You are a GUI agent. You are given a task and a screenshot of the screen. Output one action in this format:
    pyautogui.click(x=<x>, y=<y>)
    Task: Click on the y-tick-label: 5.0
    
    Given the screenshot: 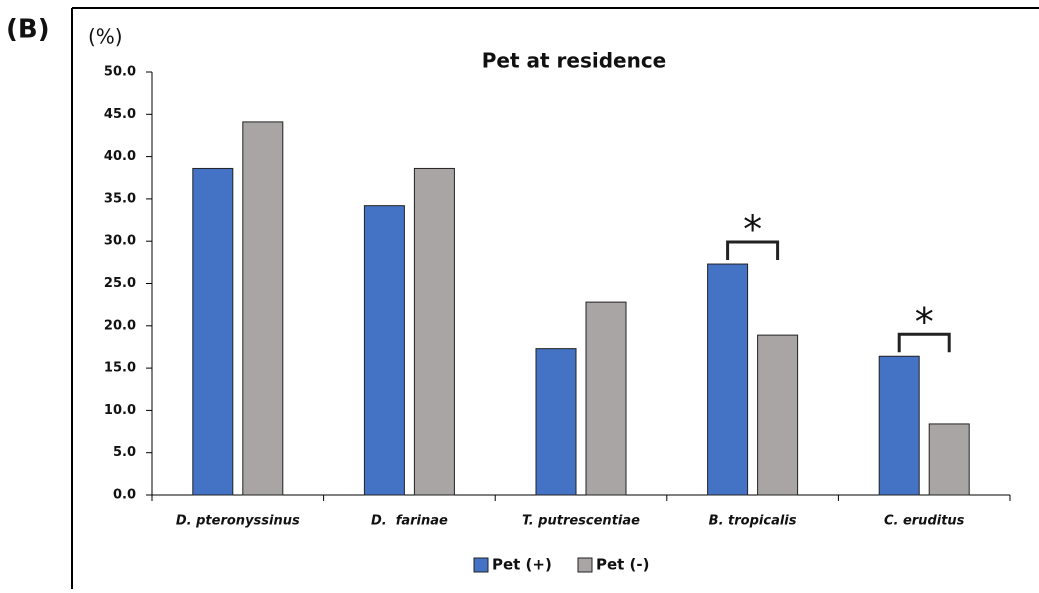 What is the action you would take?
    pyautogui.click(x=124, y=452)
    